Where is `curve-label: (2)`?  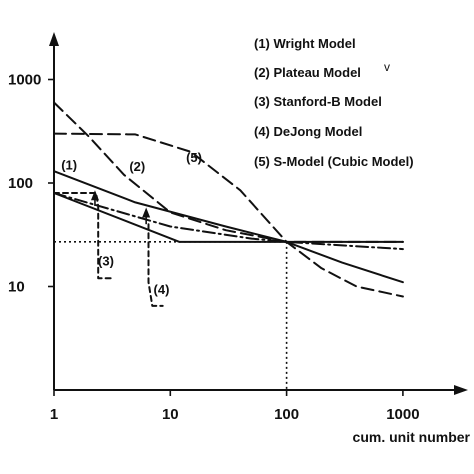
curve-label: (2) is located at coordinates (137, 166).